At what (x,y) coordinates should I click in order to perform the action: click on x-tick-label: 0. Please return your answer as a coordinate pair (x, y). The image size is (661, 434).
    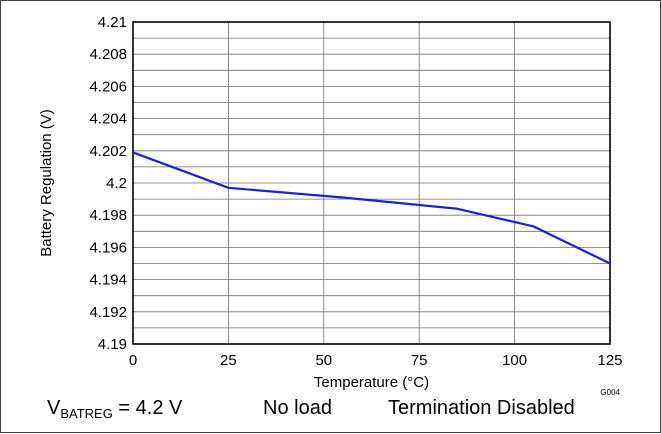
    Looking at the image, I should click on (133, 360).